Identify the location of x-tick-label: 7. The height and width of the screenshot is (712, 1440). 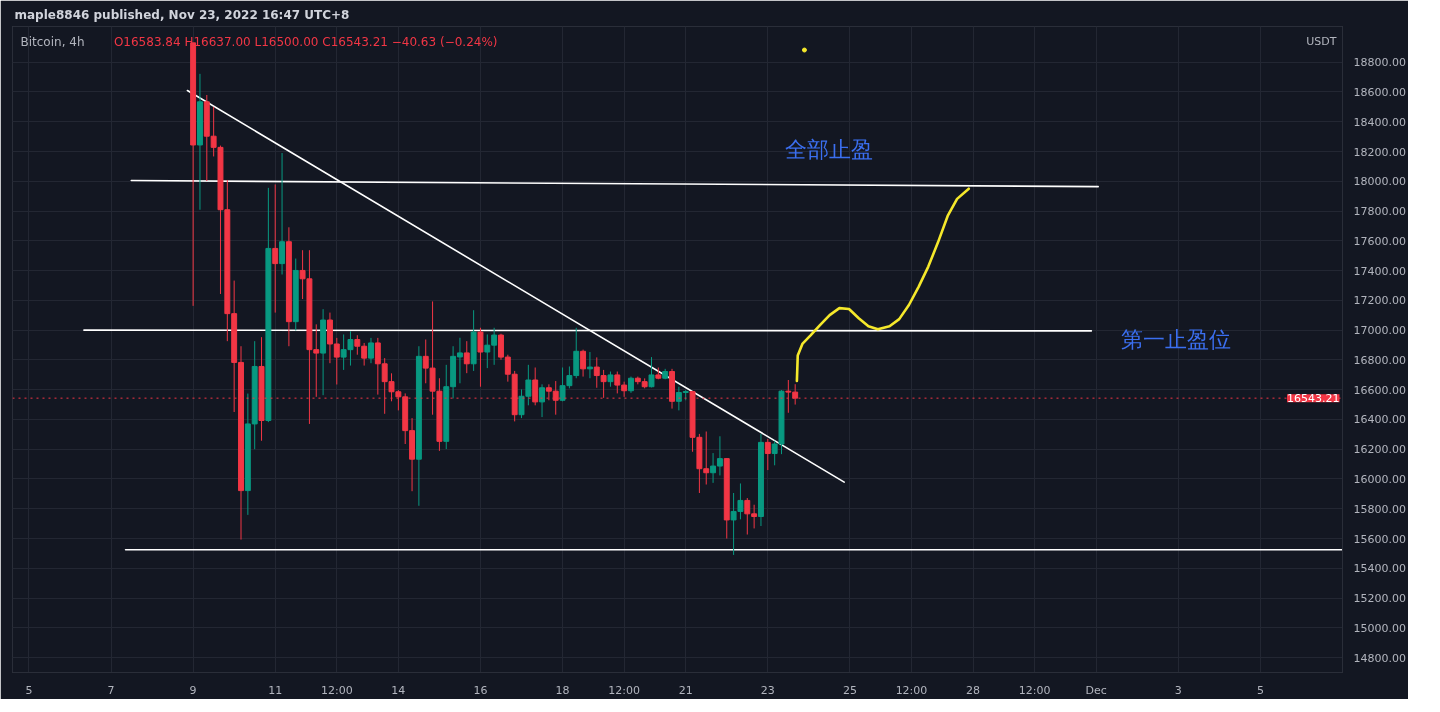
(111, 690).